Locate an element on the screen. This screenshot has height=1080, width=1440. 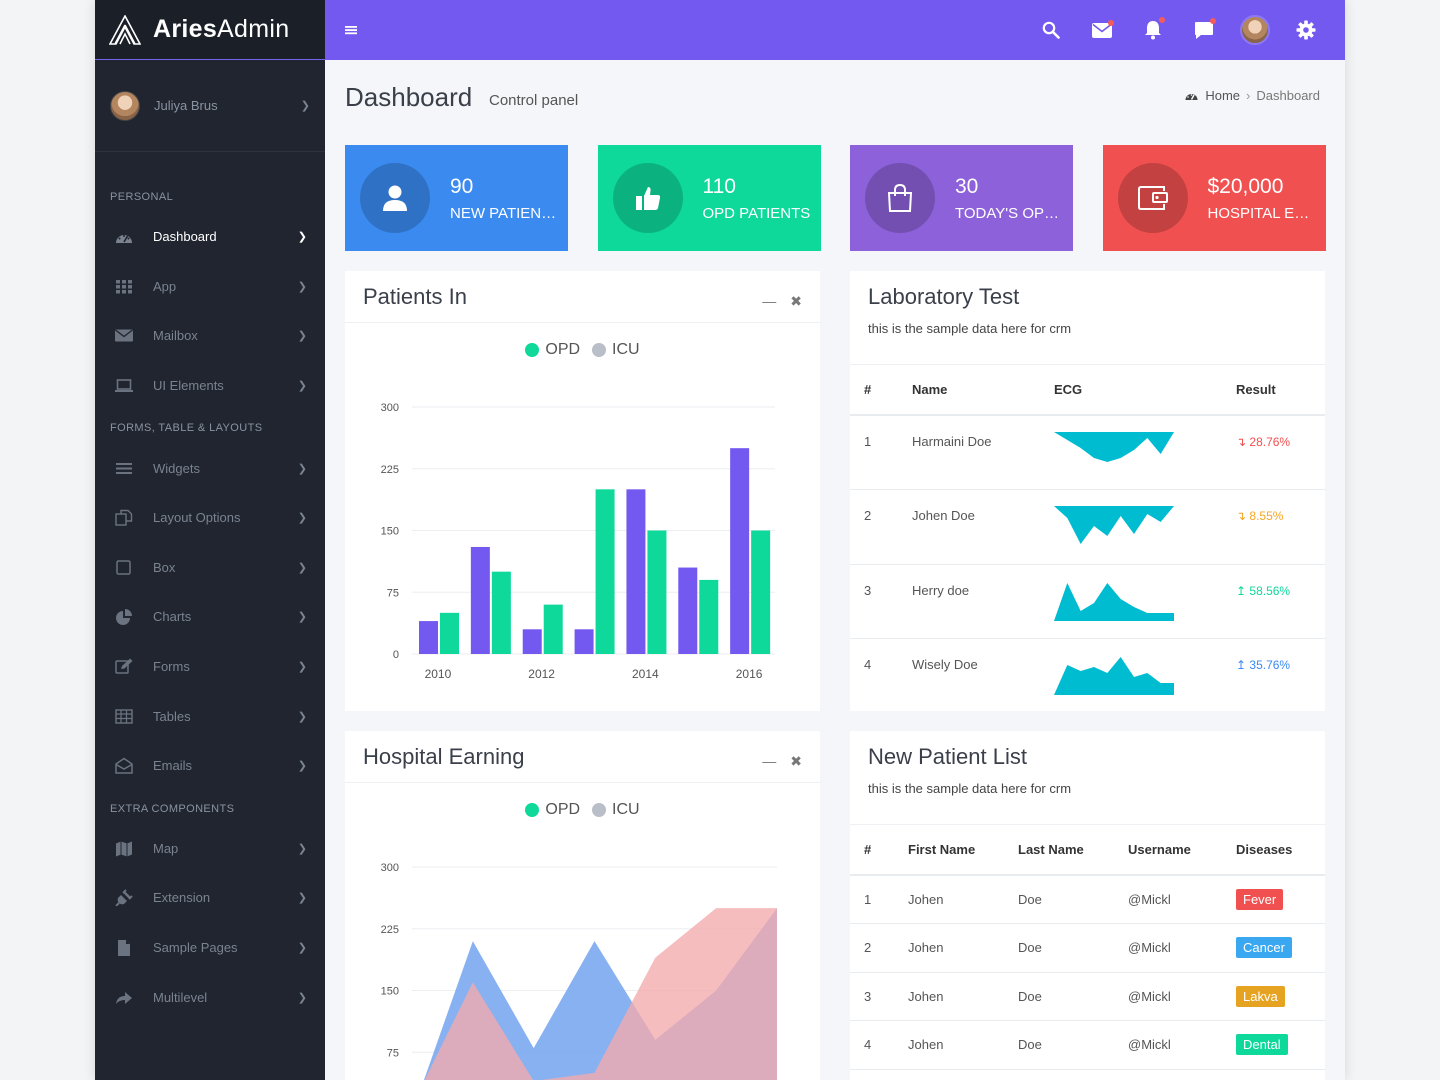
sidebar-item-widgets: Widgets ❯ is located at coordinates (210, 468).